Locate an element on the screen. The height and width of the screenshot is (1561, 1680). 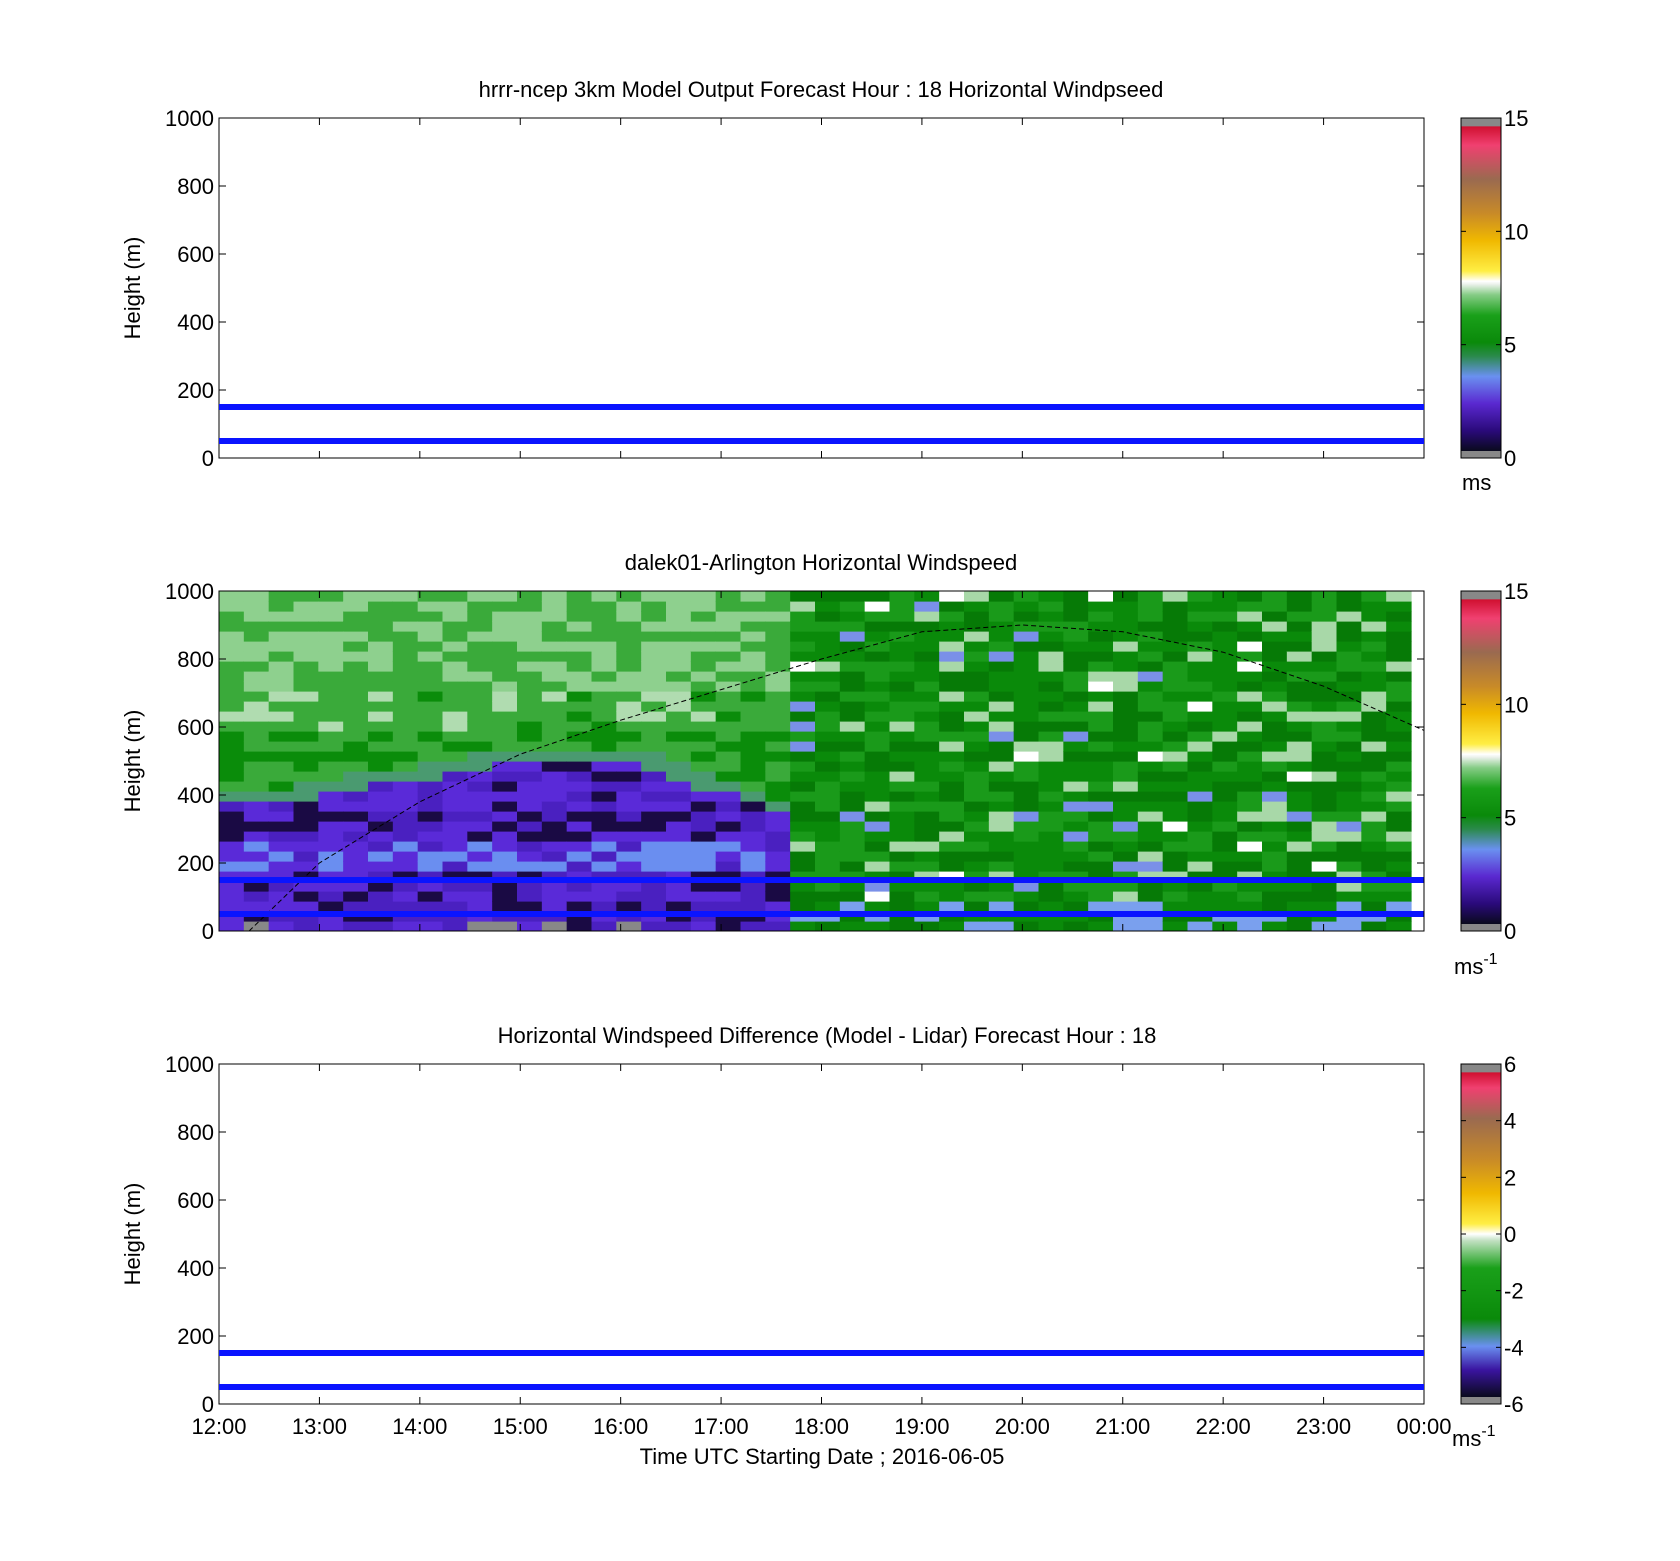
y-tick-label: 200 is located at coordinates (195, 390).